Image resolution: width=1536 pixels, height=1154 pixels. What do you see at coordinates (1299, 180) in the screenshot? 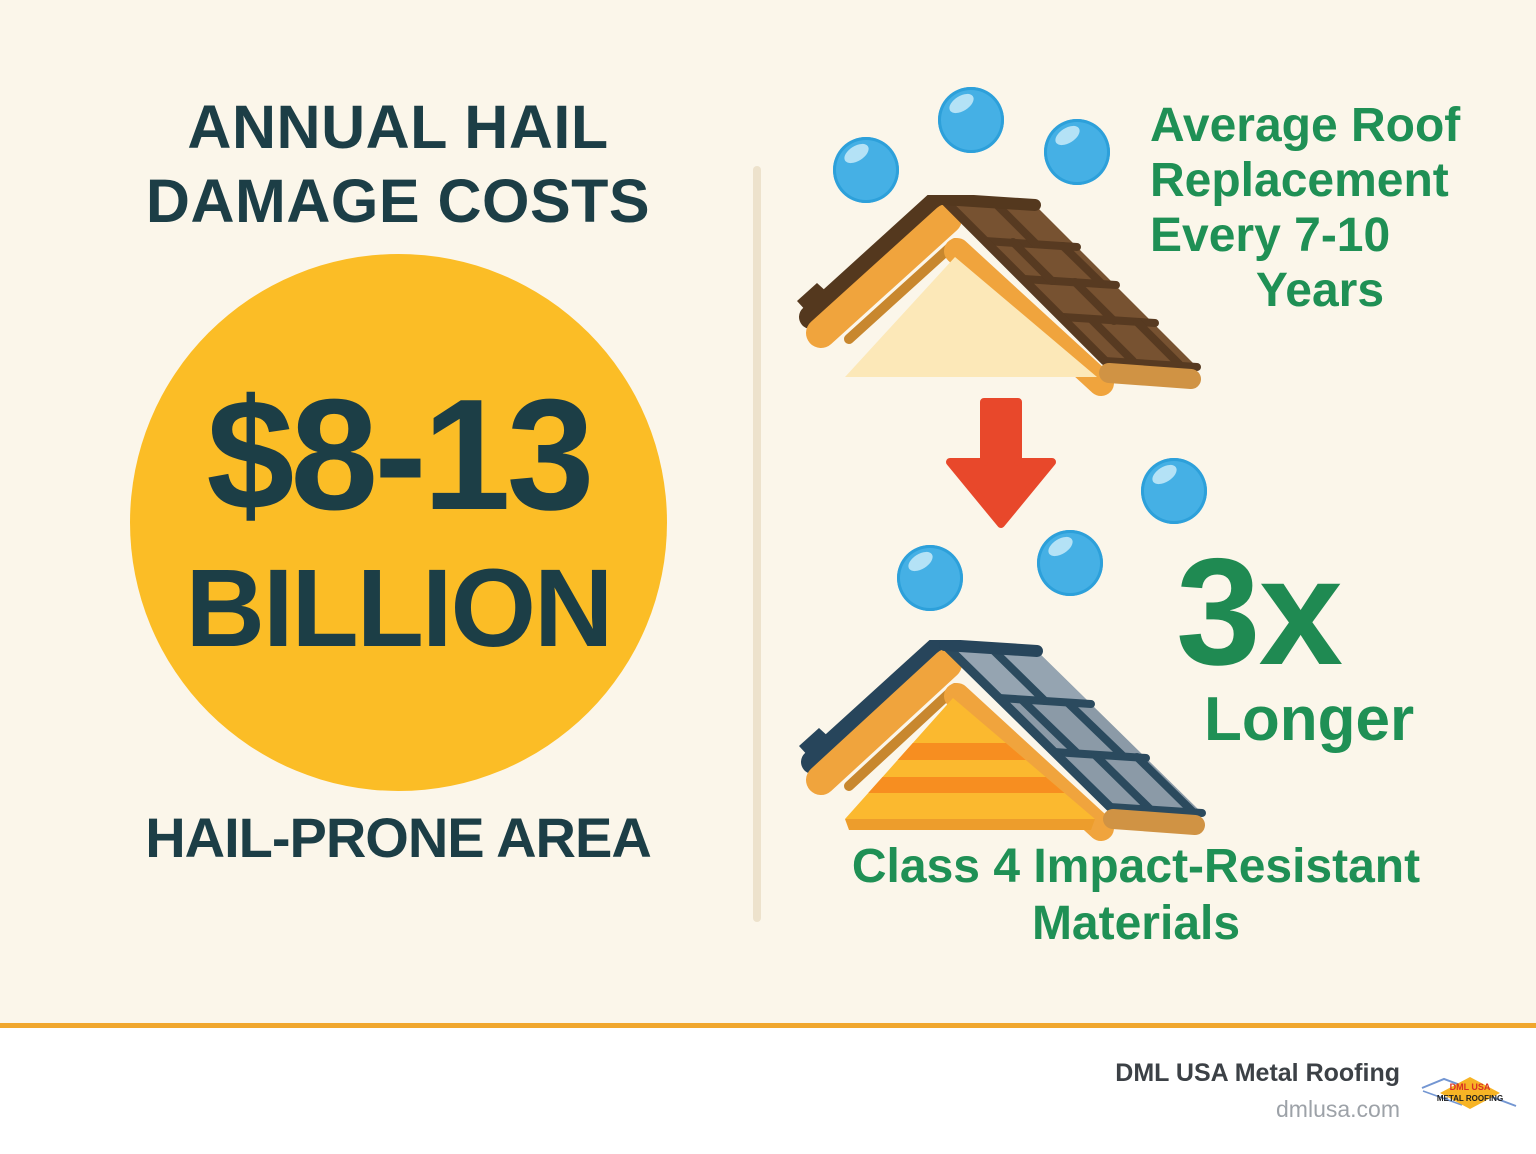
I see `before-label-line2: Replacement` at bounding box center [1299, 180].